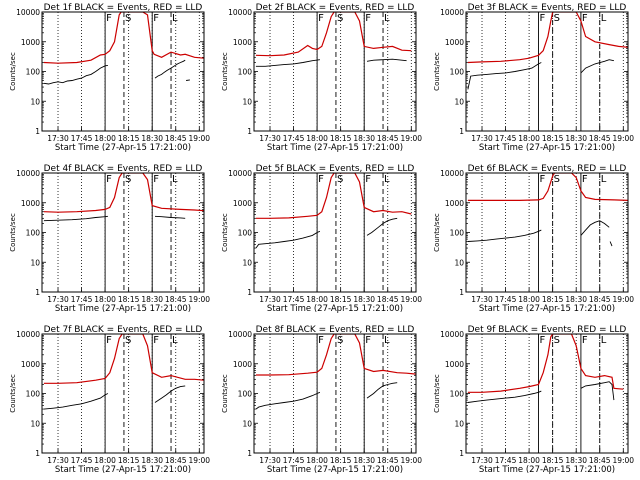 This screenshot has width=640, height=480. I want to click on panel-title: Det 9f BLACK = Events, RED = LLD, so click(547, 330).